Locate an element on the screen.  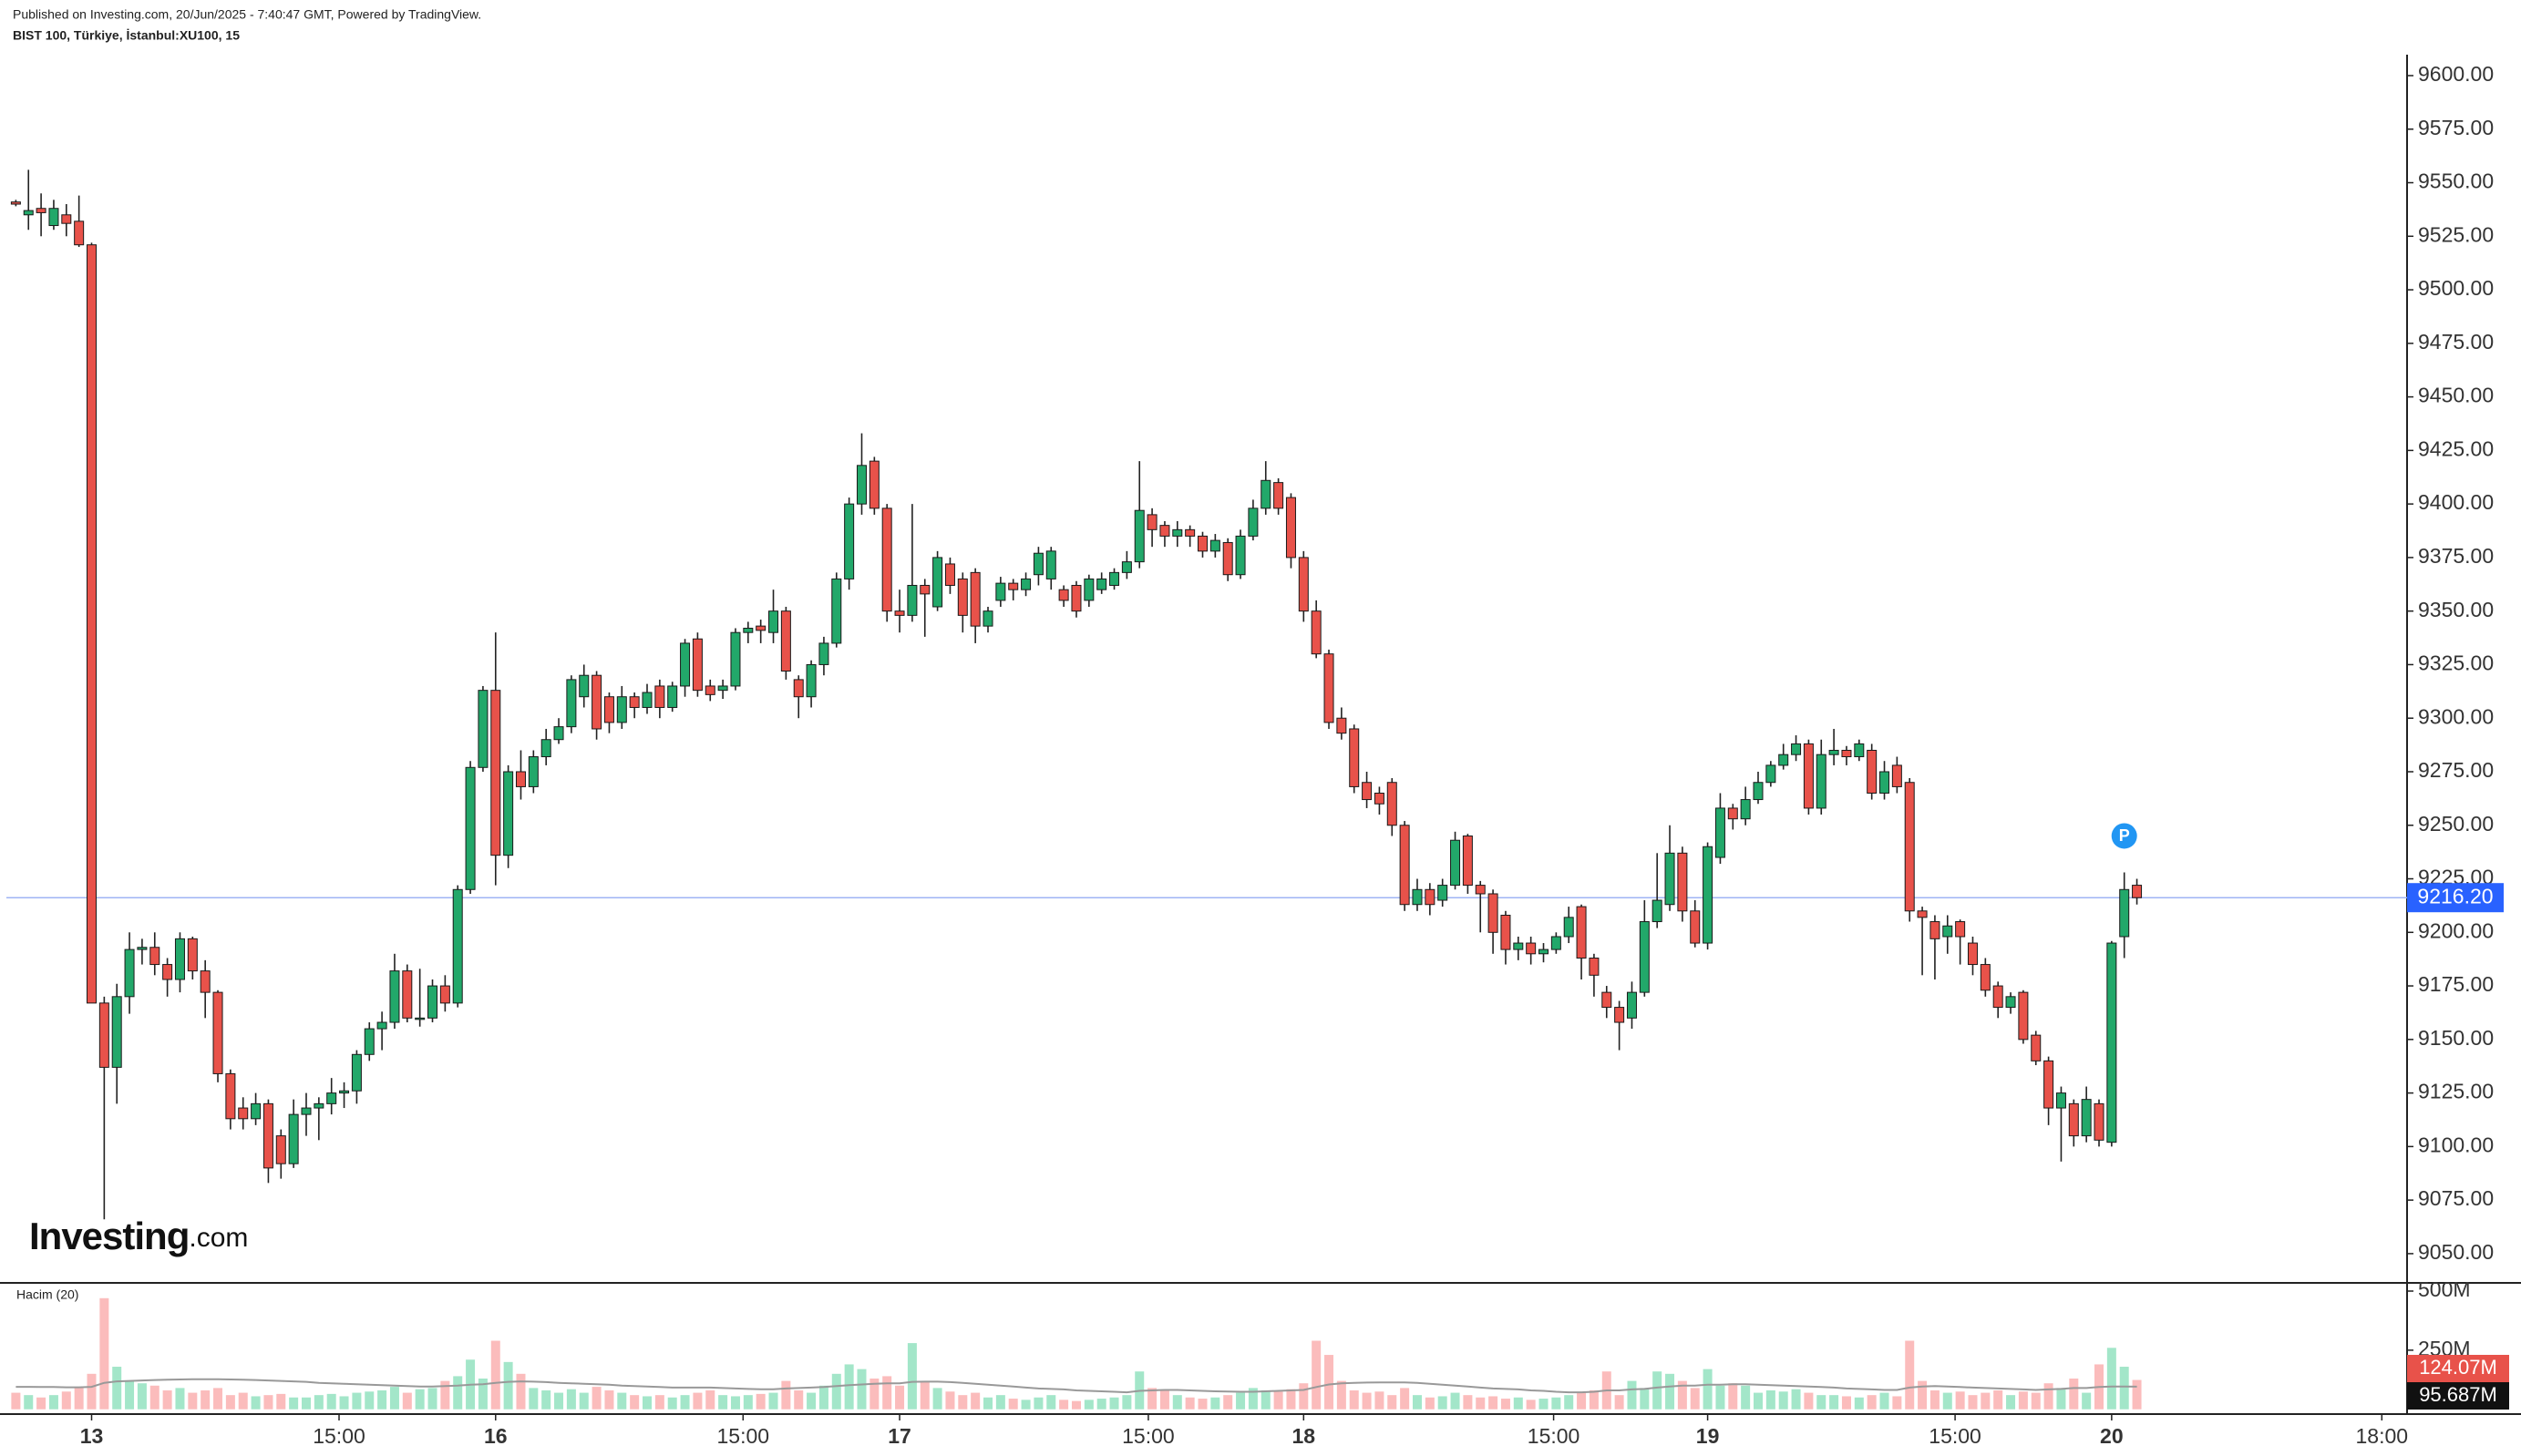
y-tick-label: 9300.00 is located at coordinates (2456, 716).